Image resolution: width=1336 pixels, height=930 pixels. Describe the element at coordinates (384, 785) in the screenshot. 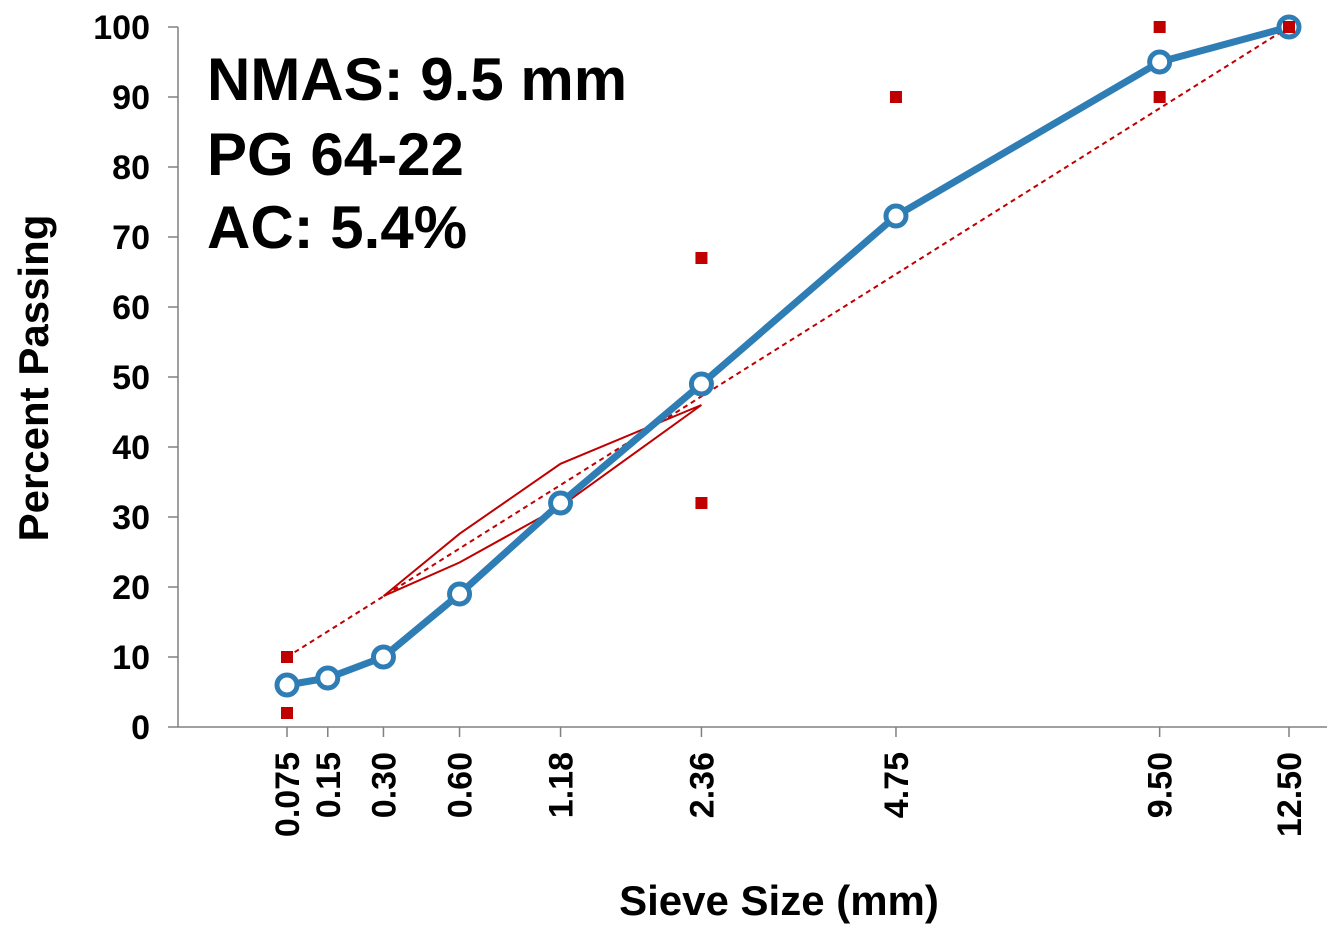

I see `x-tick-label: 0.30` at that location.